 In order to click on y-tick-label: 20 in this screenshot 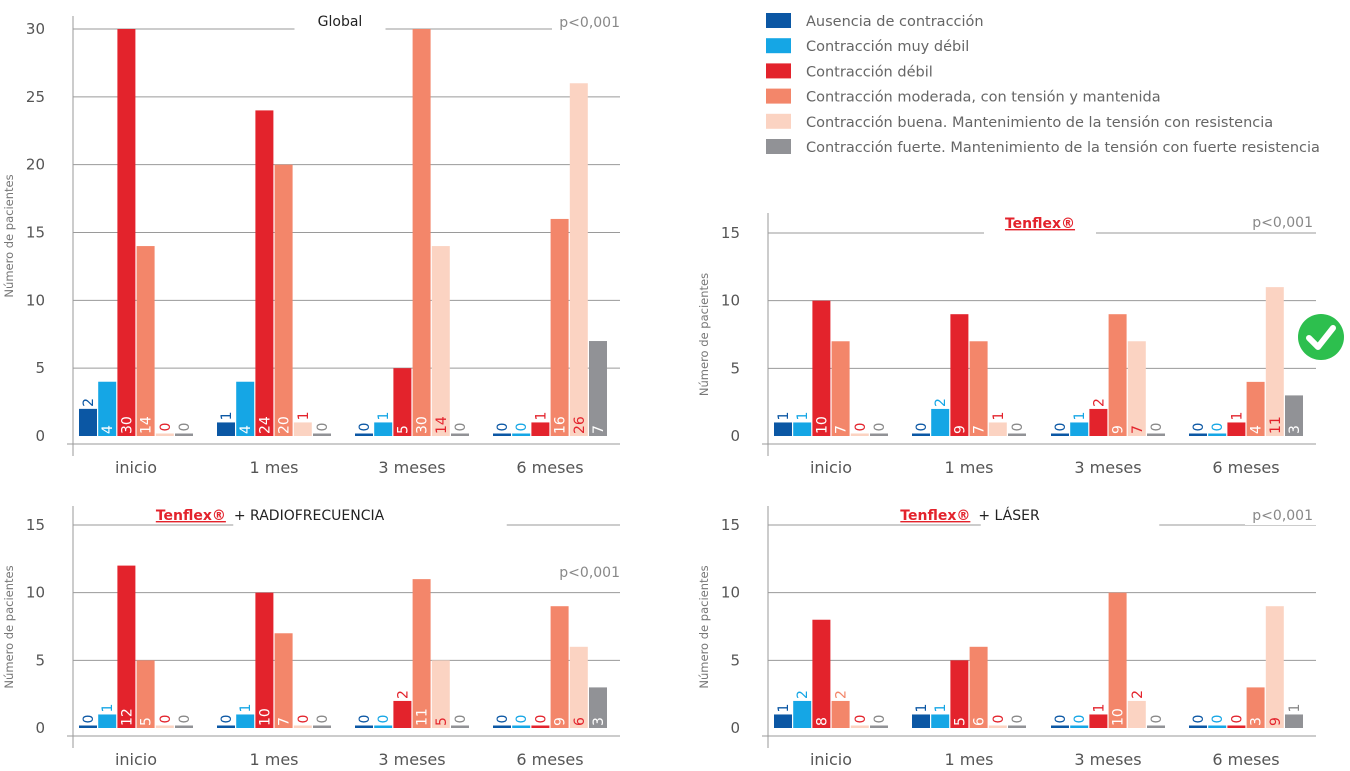, I will do `click(35, 165)`.